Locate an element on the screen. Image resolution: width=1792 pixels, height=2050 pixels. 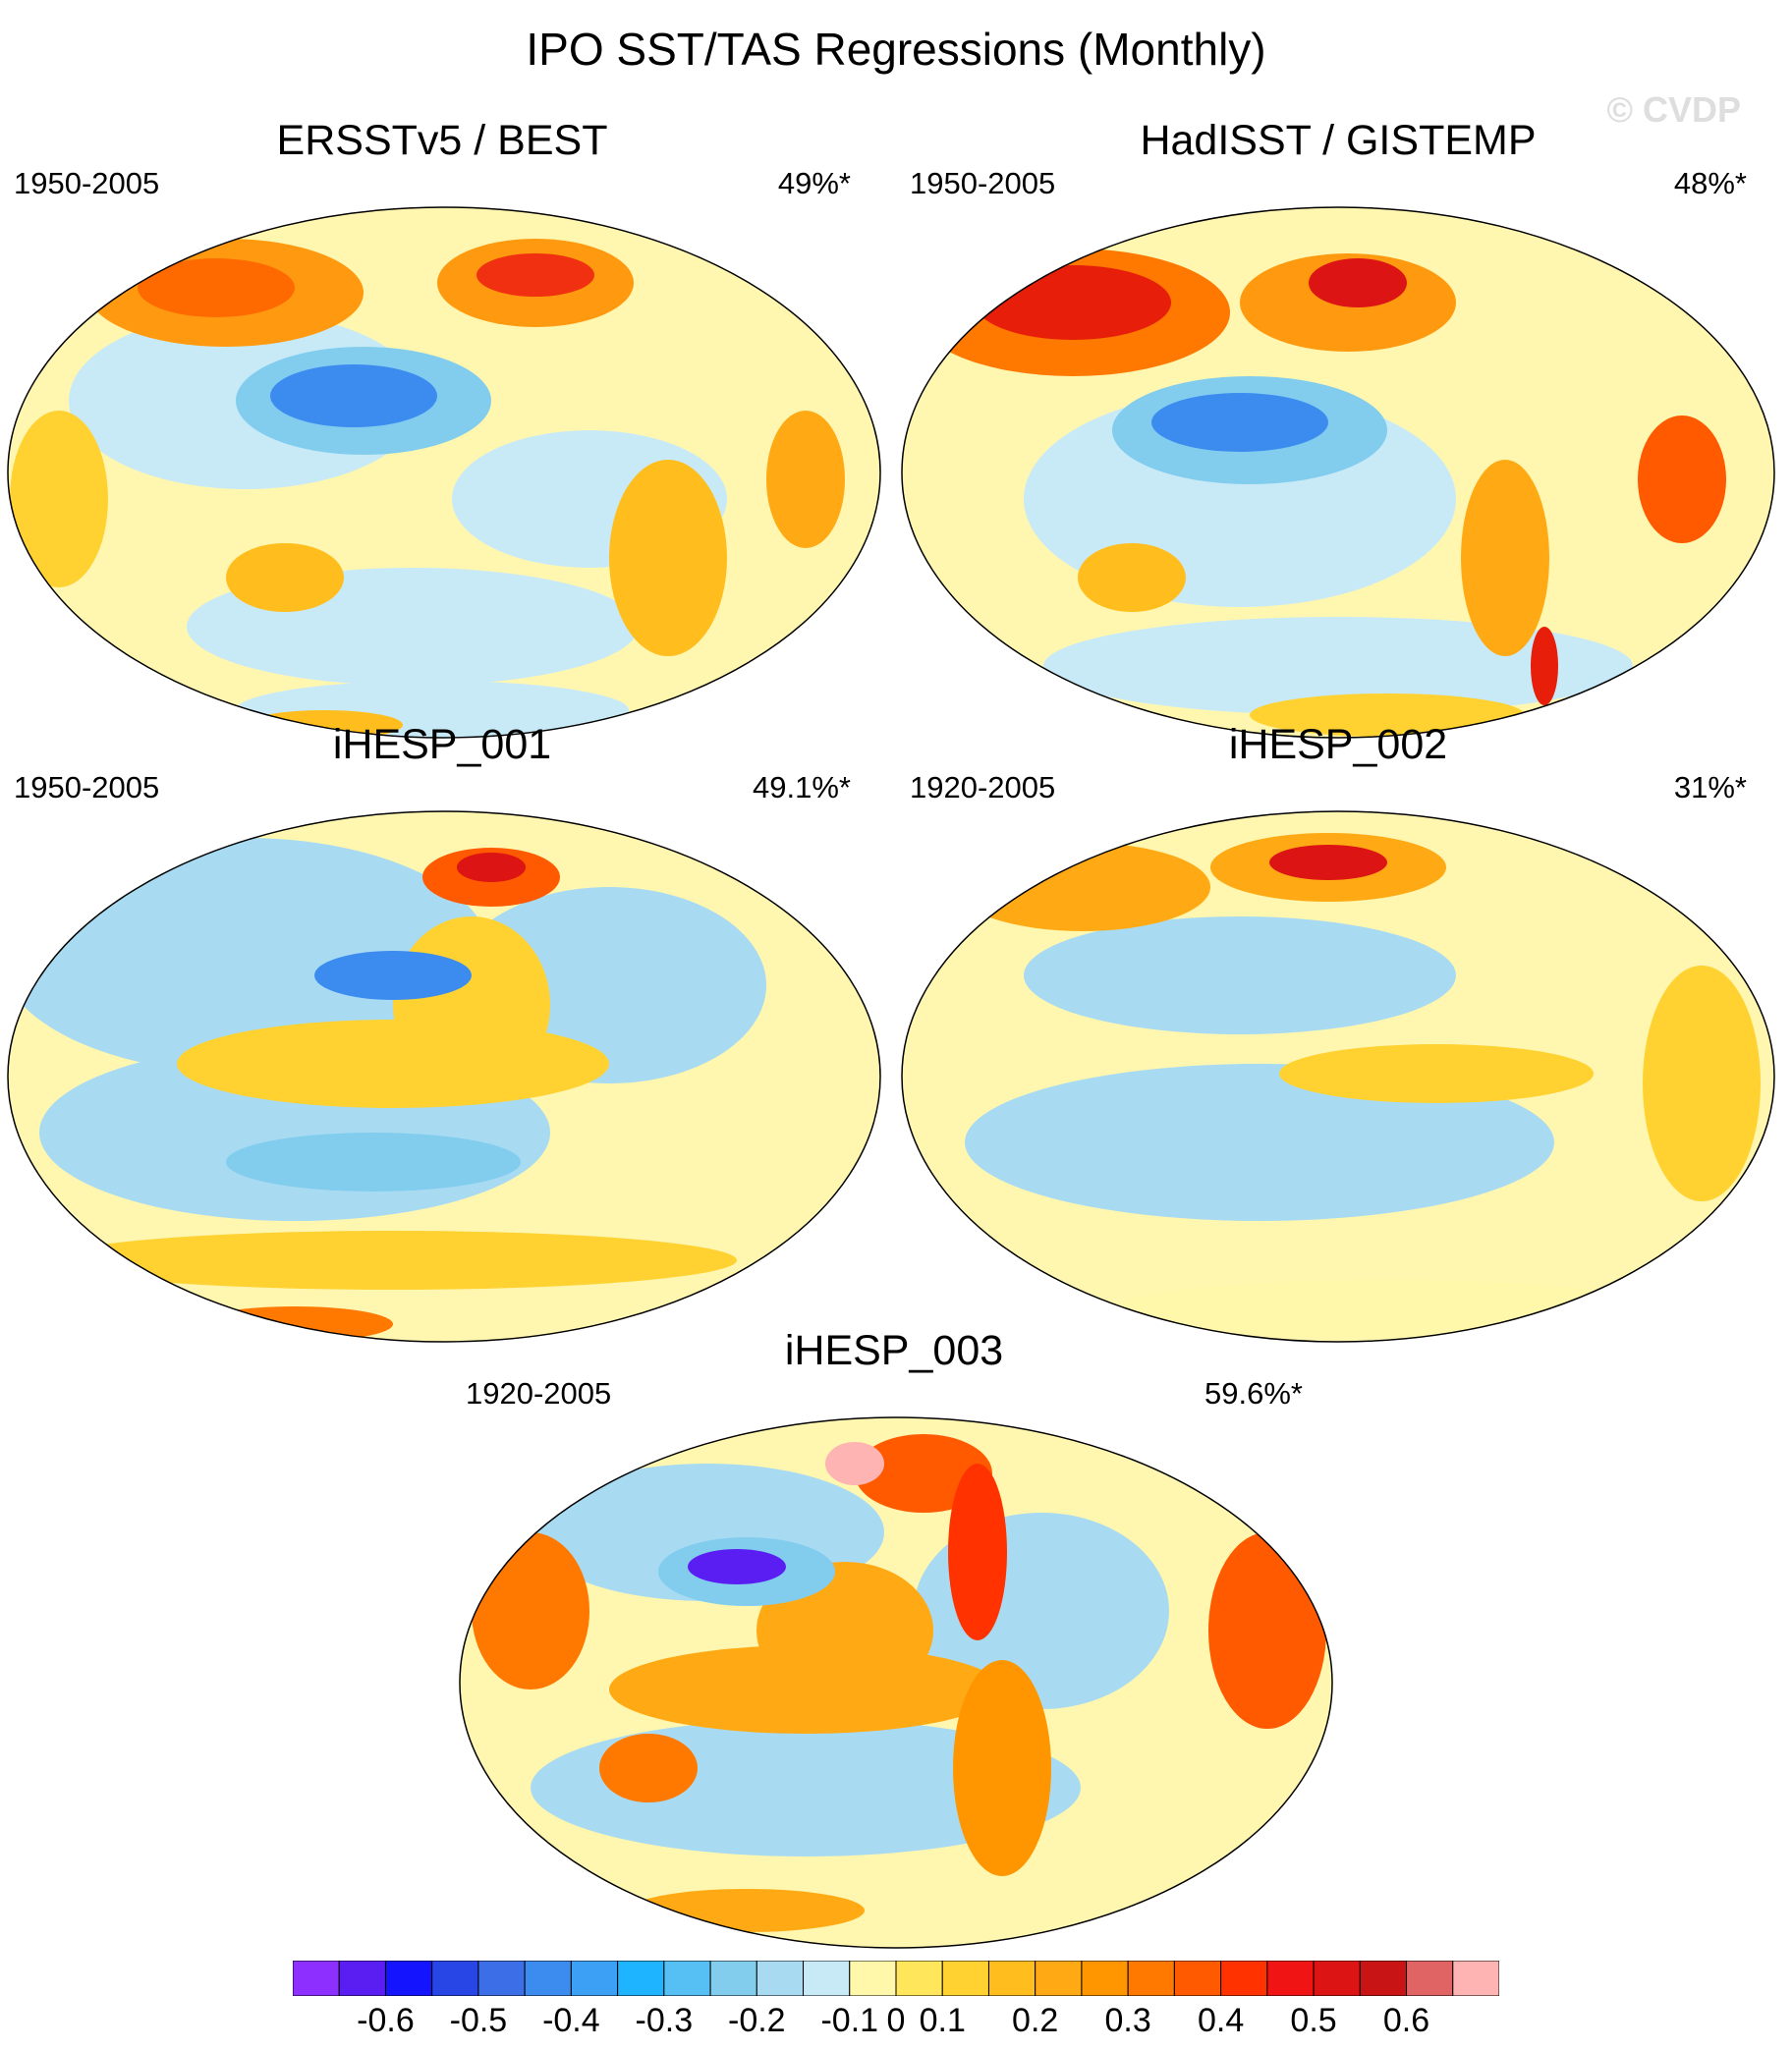
colorbar-tick-label: -0.5 is located at coordinates (478, 2021).